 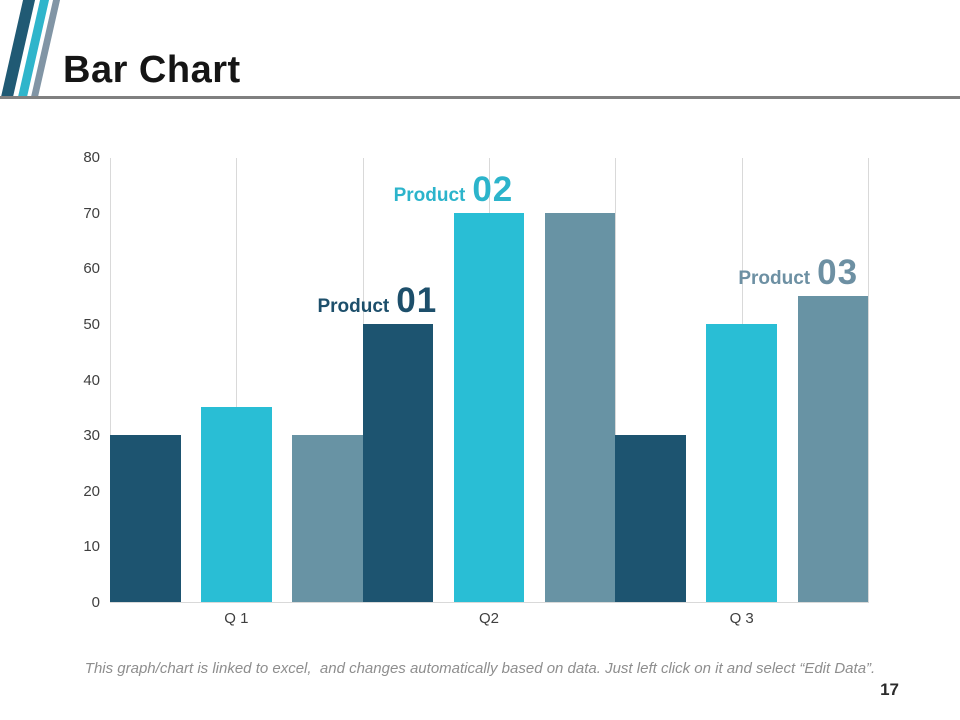 I want to click on y-axis-tick-label: 50, so click(x=91, y=324).